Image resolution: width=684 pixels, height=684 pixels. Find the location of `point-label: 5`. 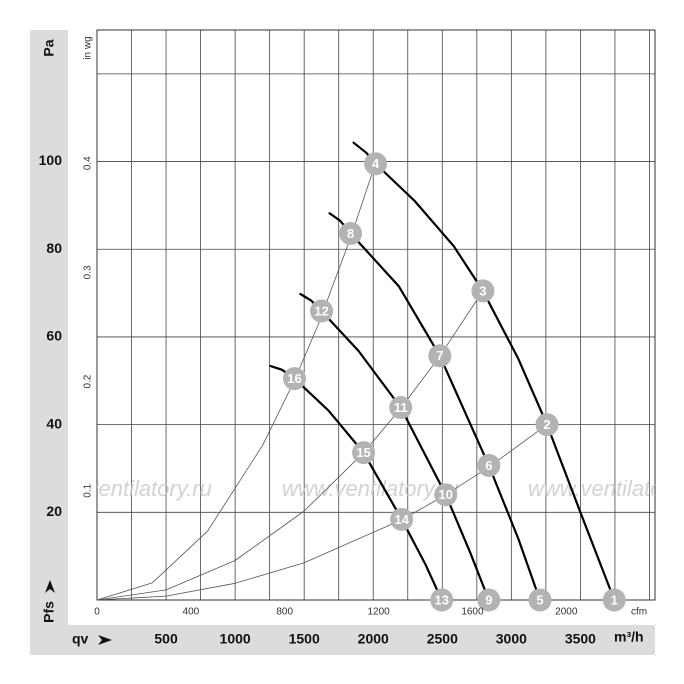

point-label: 5 is located at coordinates (539, 599).